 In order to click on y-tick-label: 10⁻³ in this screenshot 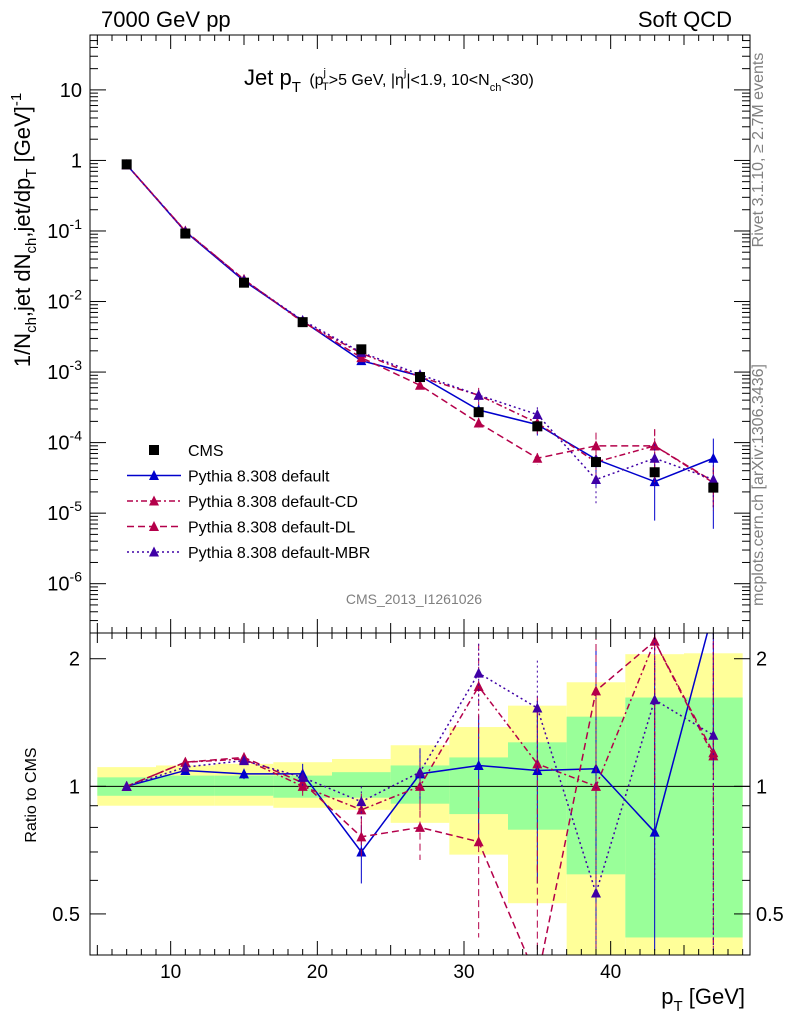, I will do `click(64, 370)`.